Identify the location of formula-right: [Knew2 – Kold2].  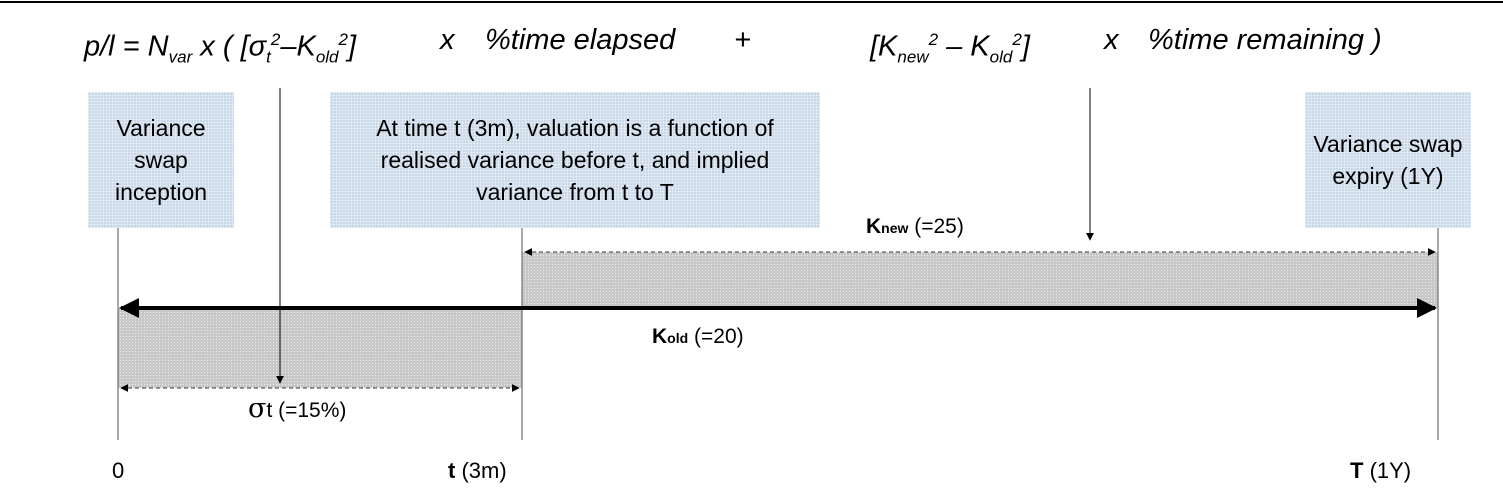
(950, 48).